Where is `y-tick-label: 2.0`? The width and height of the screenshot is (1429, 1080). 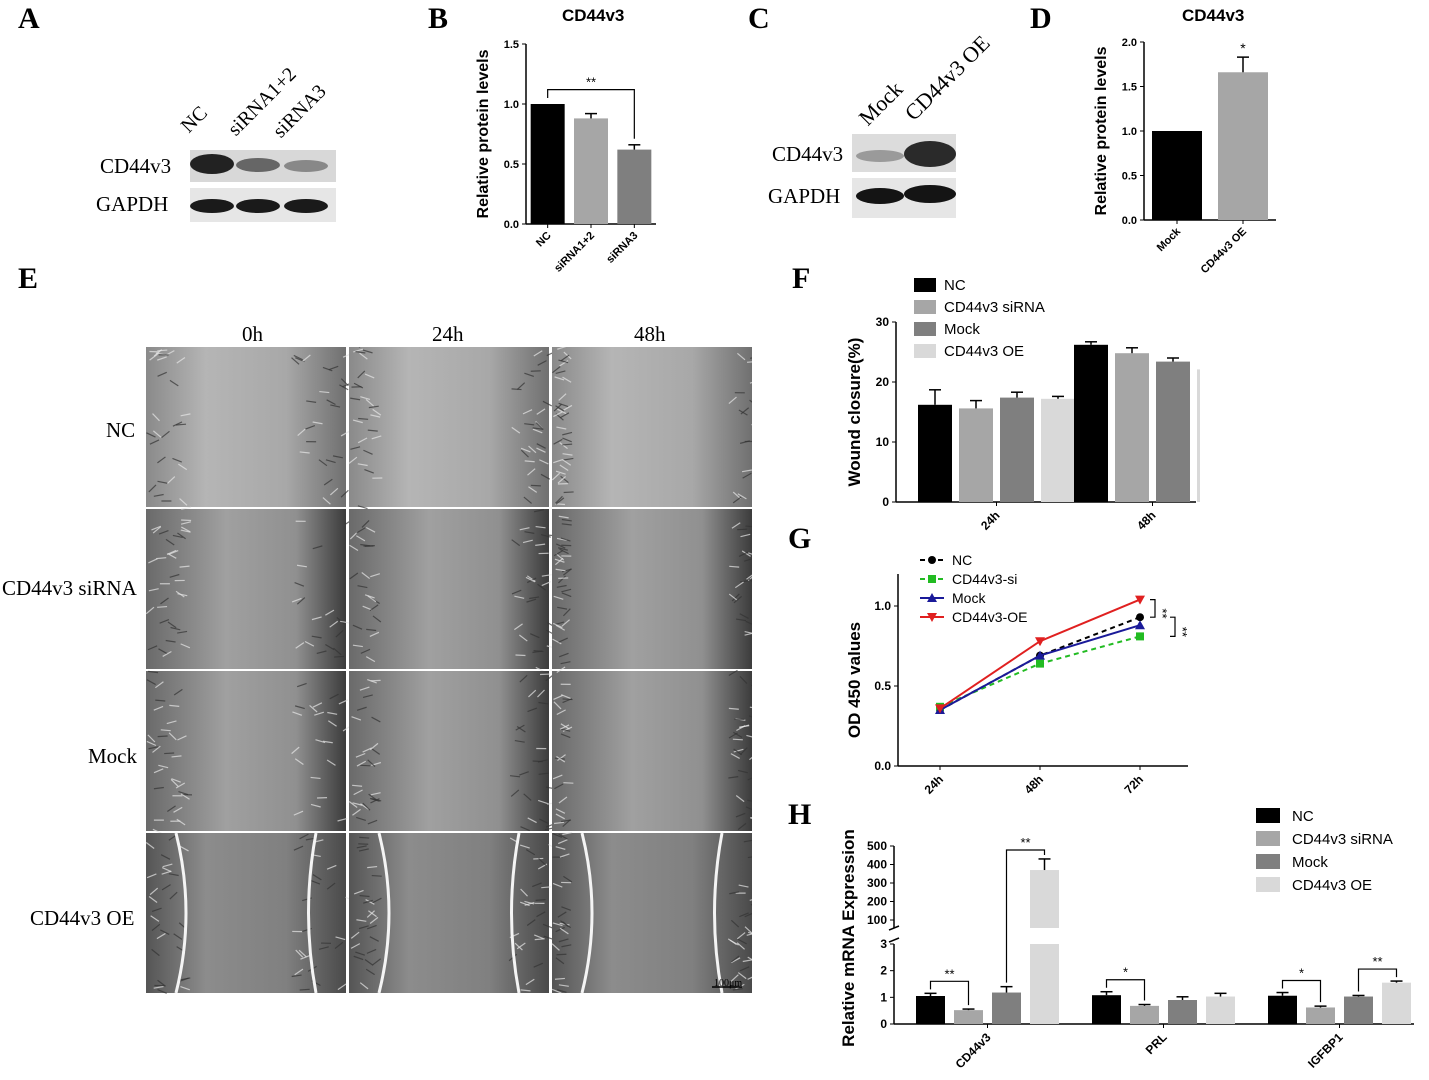 y-tick-label: 2.0 is located at coordinates (1129, 43).